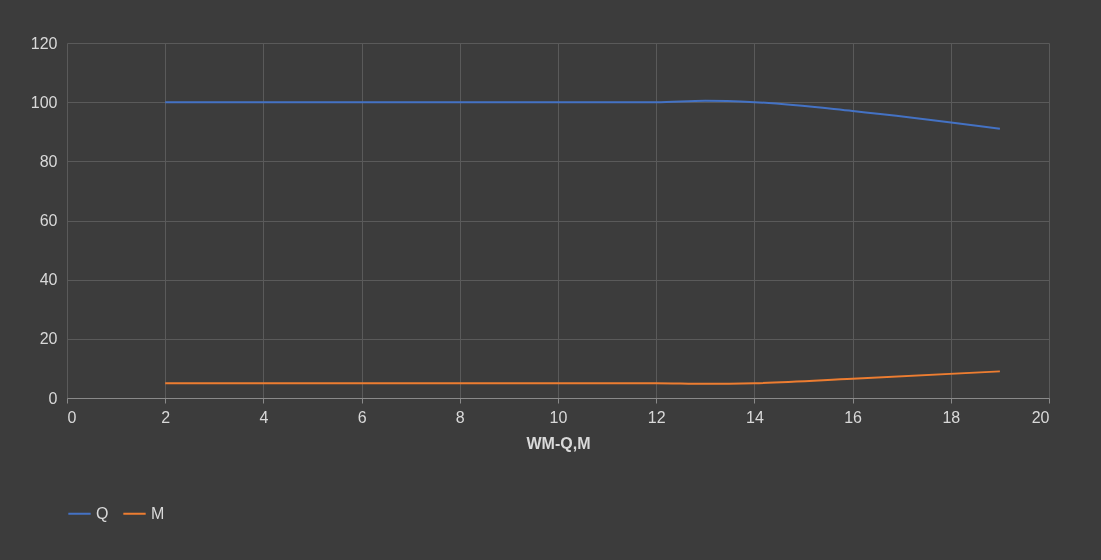 The image size is (1101, 560). What do you see at coordinates (951, 417) in the screenshot?
I see `x-tick-label: 18` at bounding box center [951, 417].